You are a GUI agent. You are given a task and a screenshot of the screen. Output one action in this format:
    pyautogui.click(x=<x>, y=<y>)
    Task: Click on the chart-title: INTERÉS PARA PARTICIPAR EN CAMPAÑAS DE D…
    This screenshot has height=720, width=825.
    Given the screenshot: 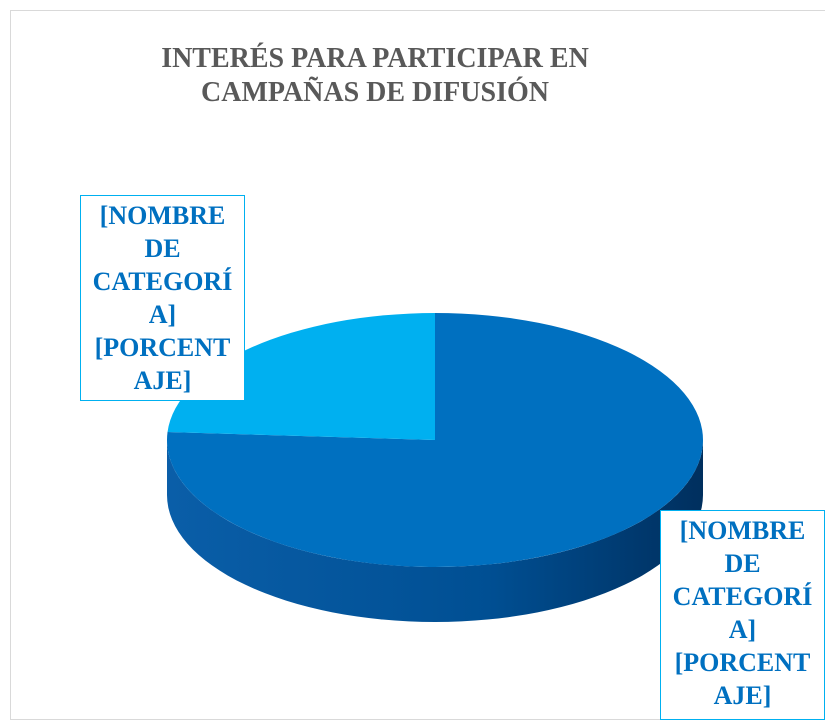 What is the action you would take?
    pyautogui.click(x=375, y=75)
    